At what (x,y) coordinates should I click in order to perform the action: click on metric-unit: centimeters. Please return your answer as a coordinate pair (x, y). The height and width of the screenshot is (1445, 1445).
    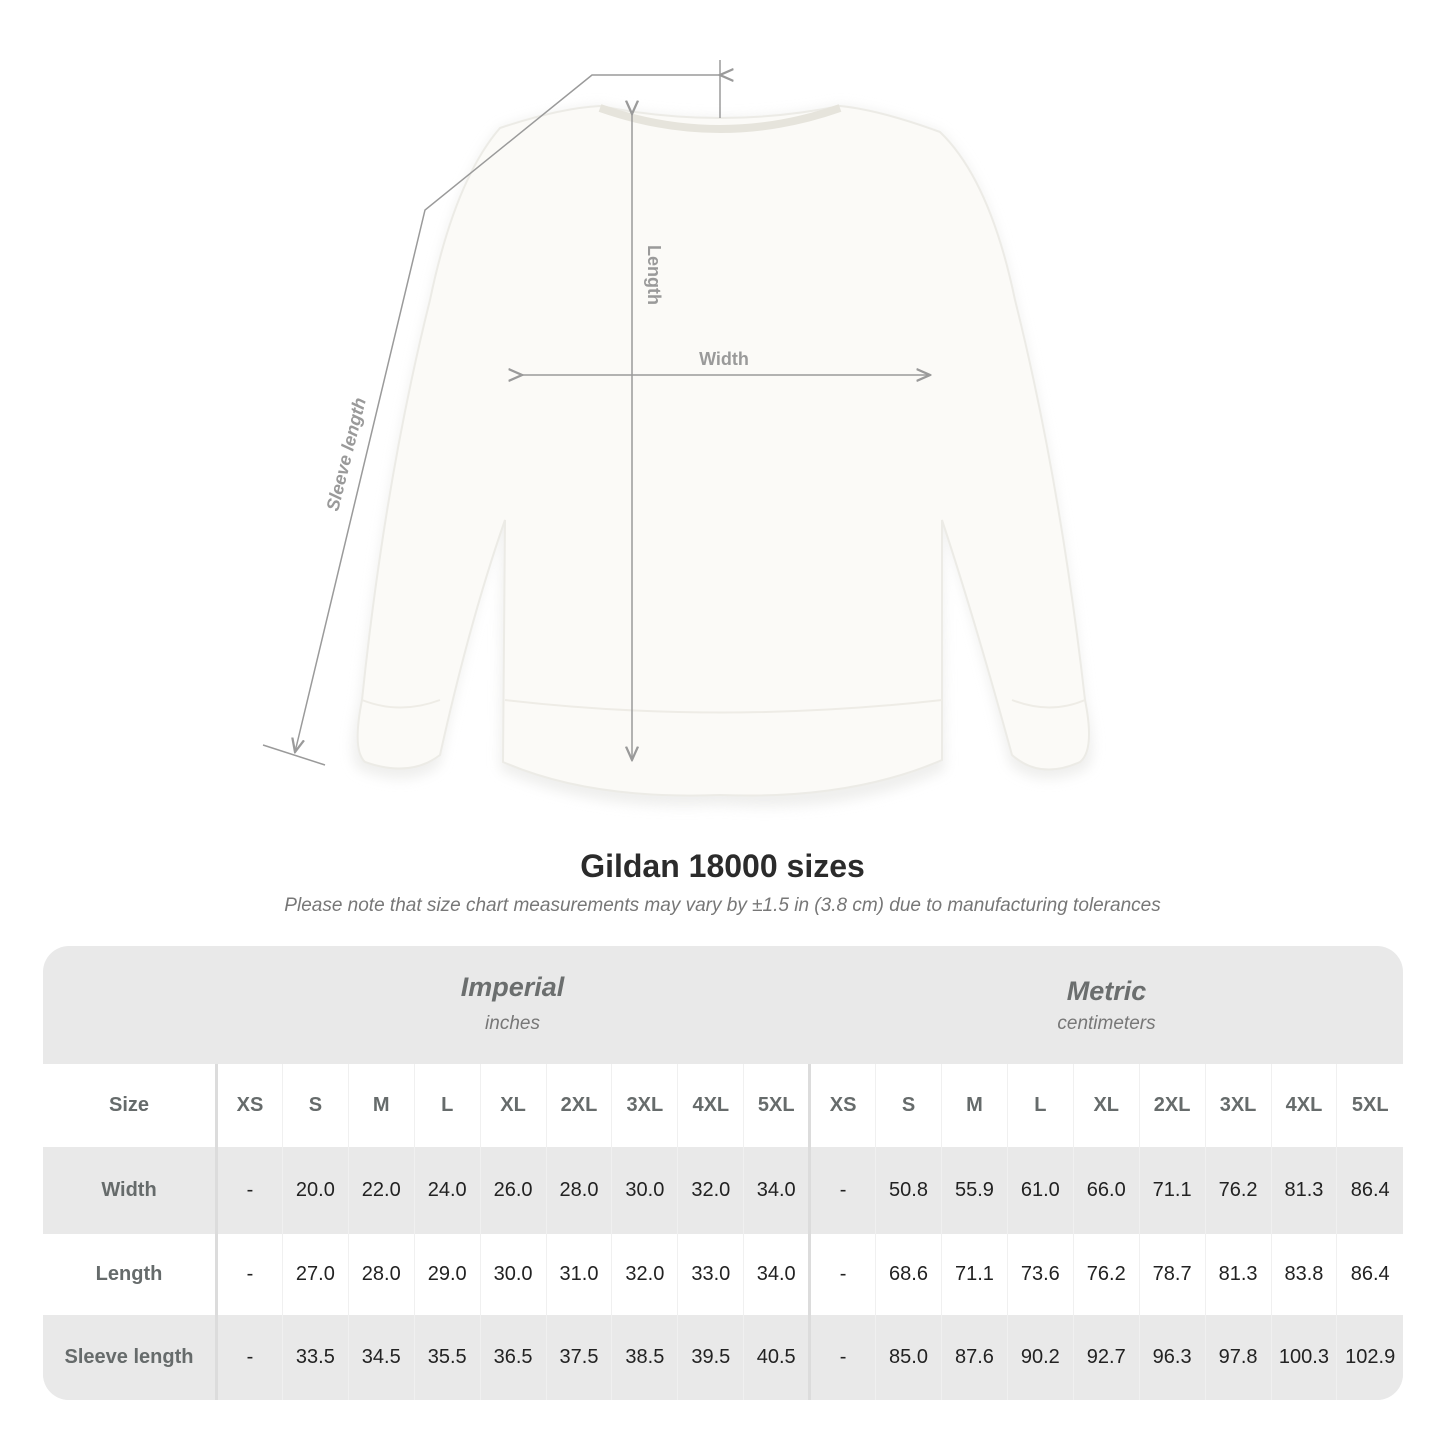
    Looking at the image, I should click on (1106, 1023).